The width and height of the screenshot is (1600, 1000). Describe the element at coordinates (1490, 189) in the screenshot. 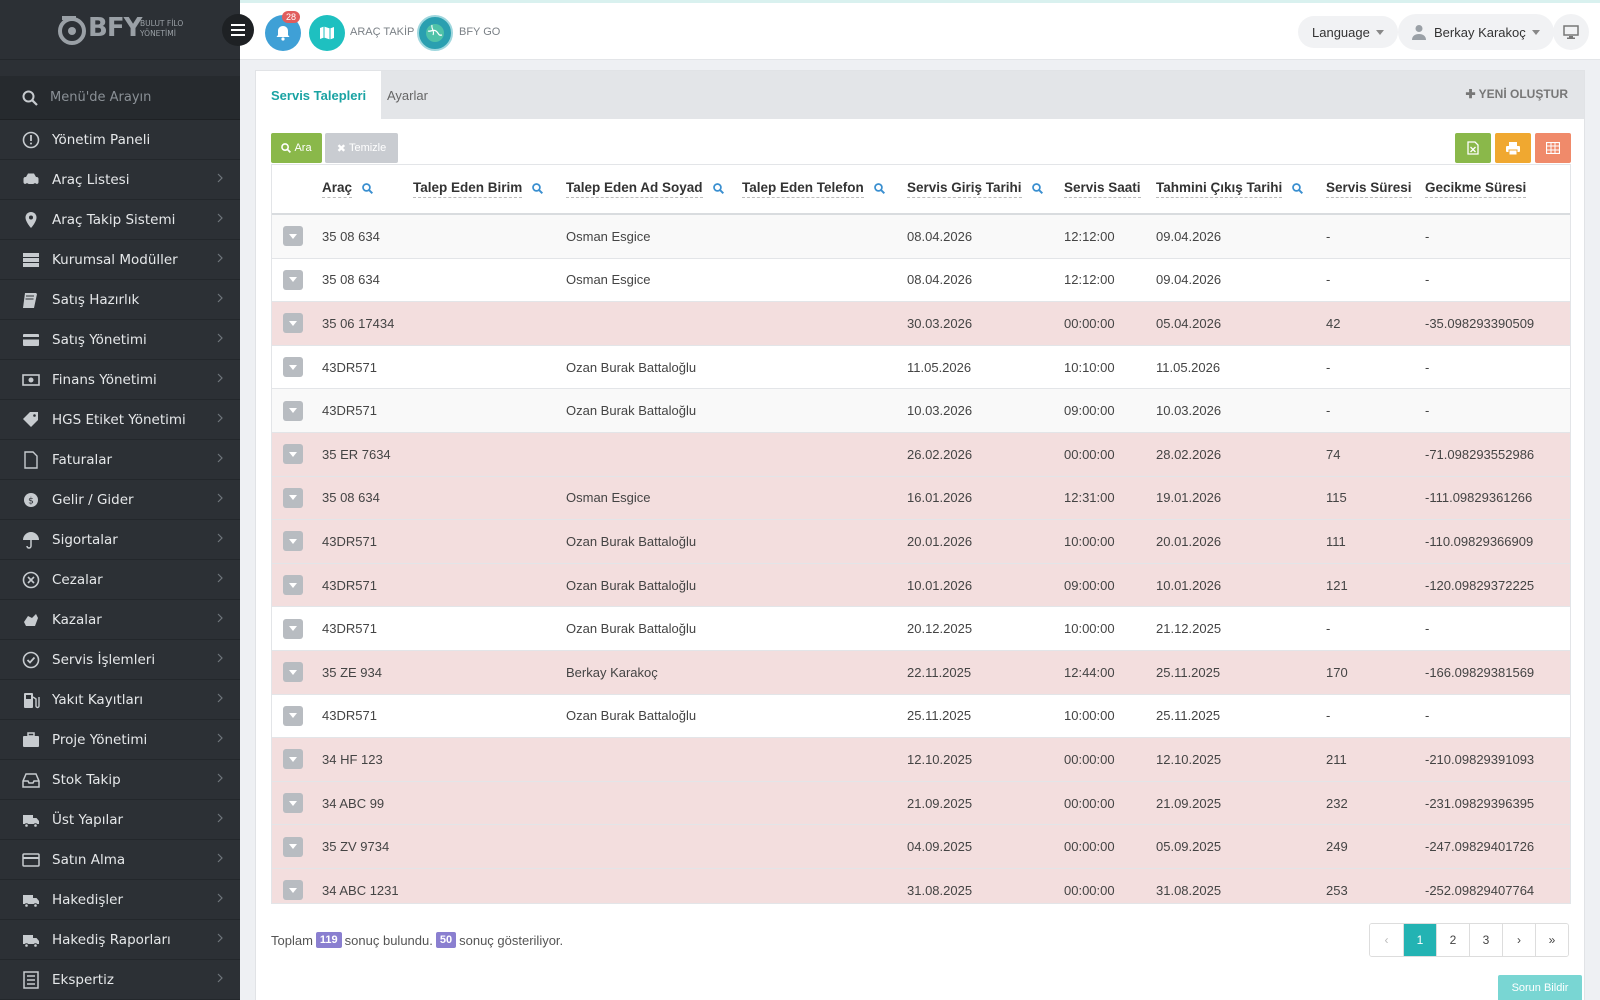

I see `column-header-8: Gecikme Süresi` at that location.